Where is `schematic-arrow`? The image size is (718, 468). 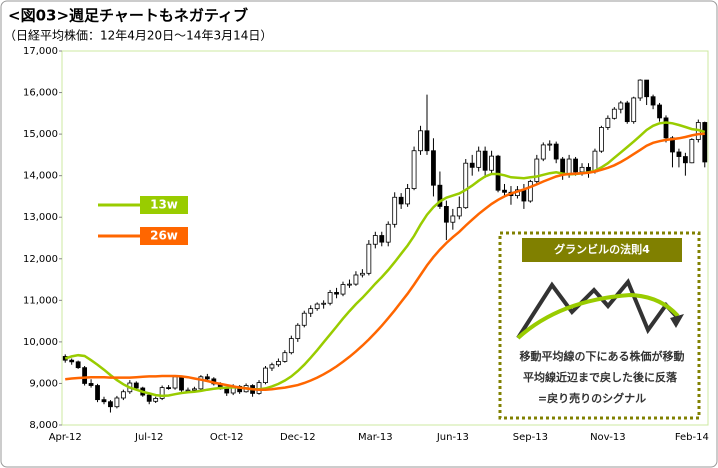 schematic-arrow is located at coordinates (677, 321).